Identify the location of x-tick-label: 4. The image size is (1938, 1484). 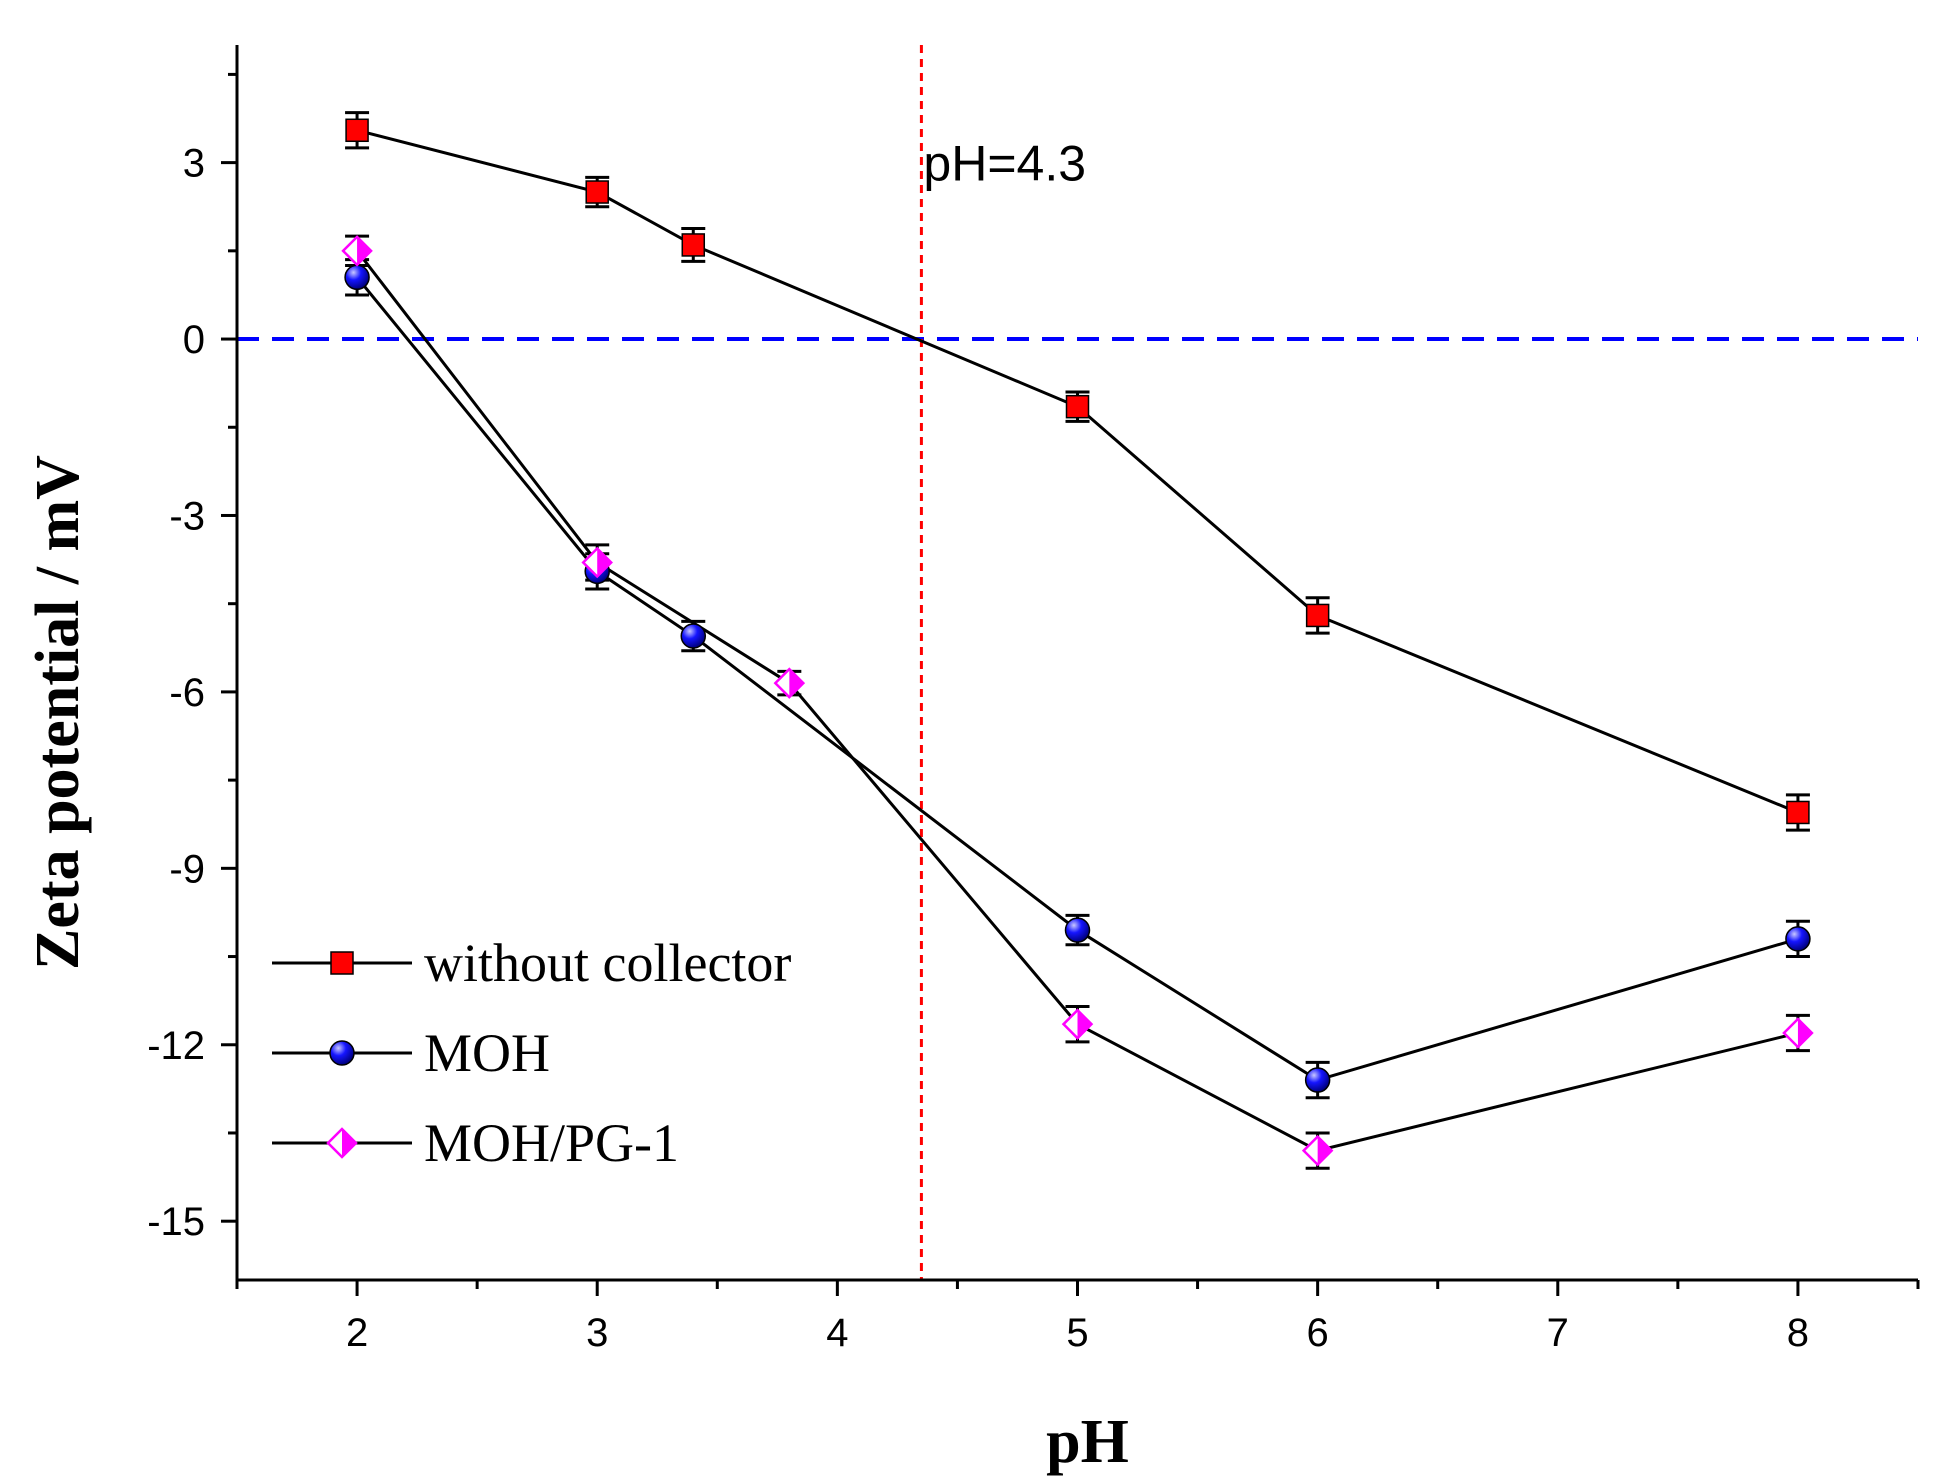
(837, 1333).